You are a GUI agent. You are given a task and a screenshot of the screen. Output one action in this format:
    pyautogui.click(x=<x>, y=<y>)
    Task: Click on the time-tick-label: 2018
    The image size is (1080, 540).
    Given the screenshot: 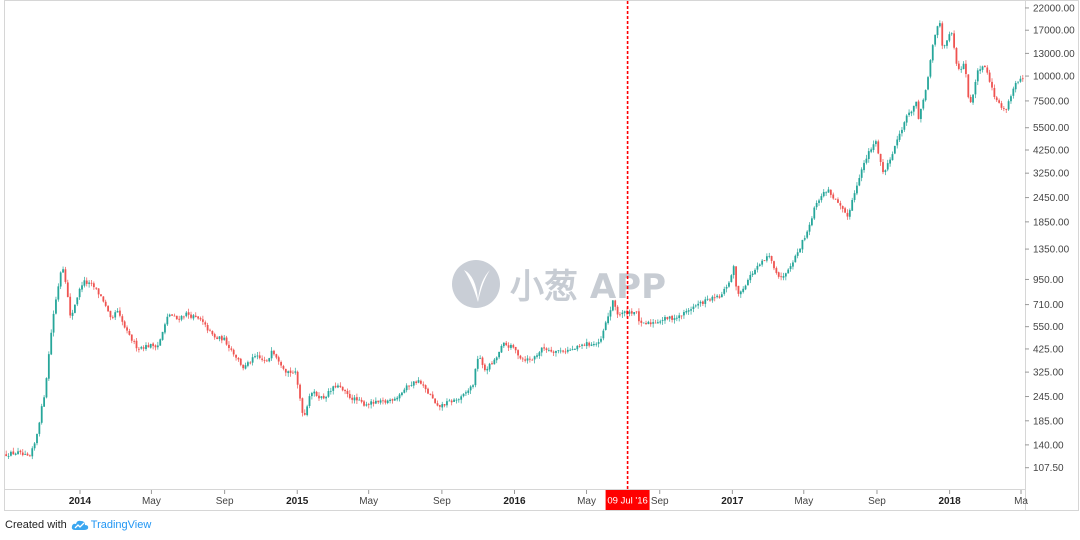 What is the action you would take?
    pyautogui.click(x=949, y=501)
    